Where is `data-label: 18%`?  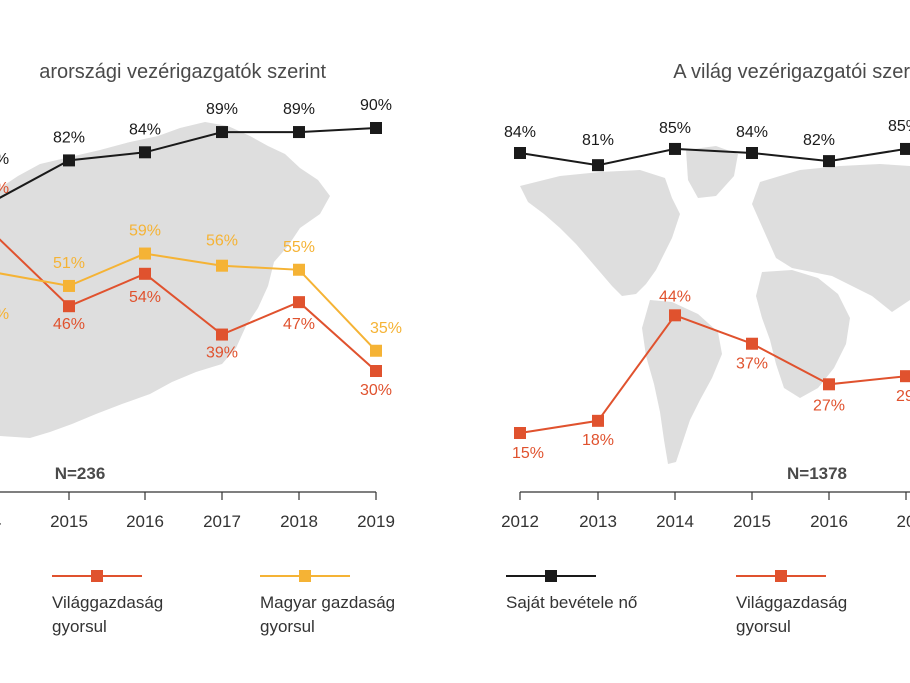 data-label: 18% is located at coordinates (598, 440).